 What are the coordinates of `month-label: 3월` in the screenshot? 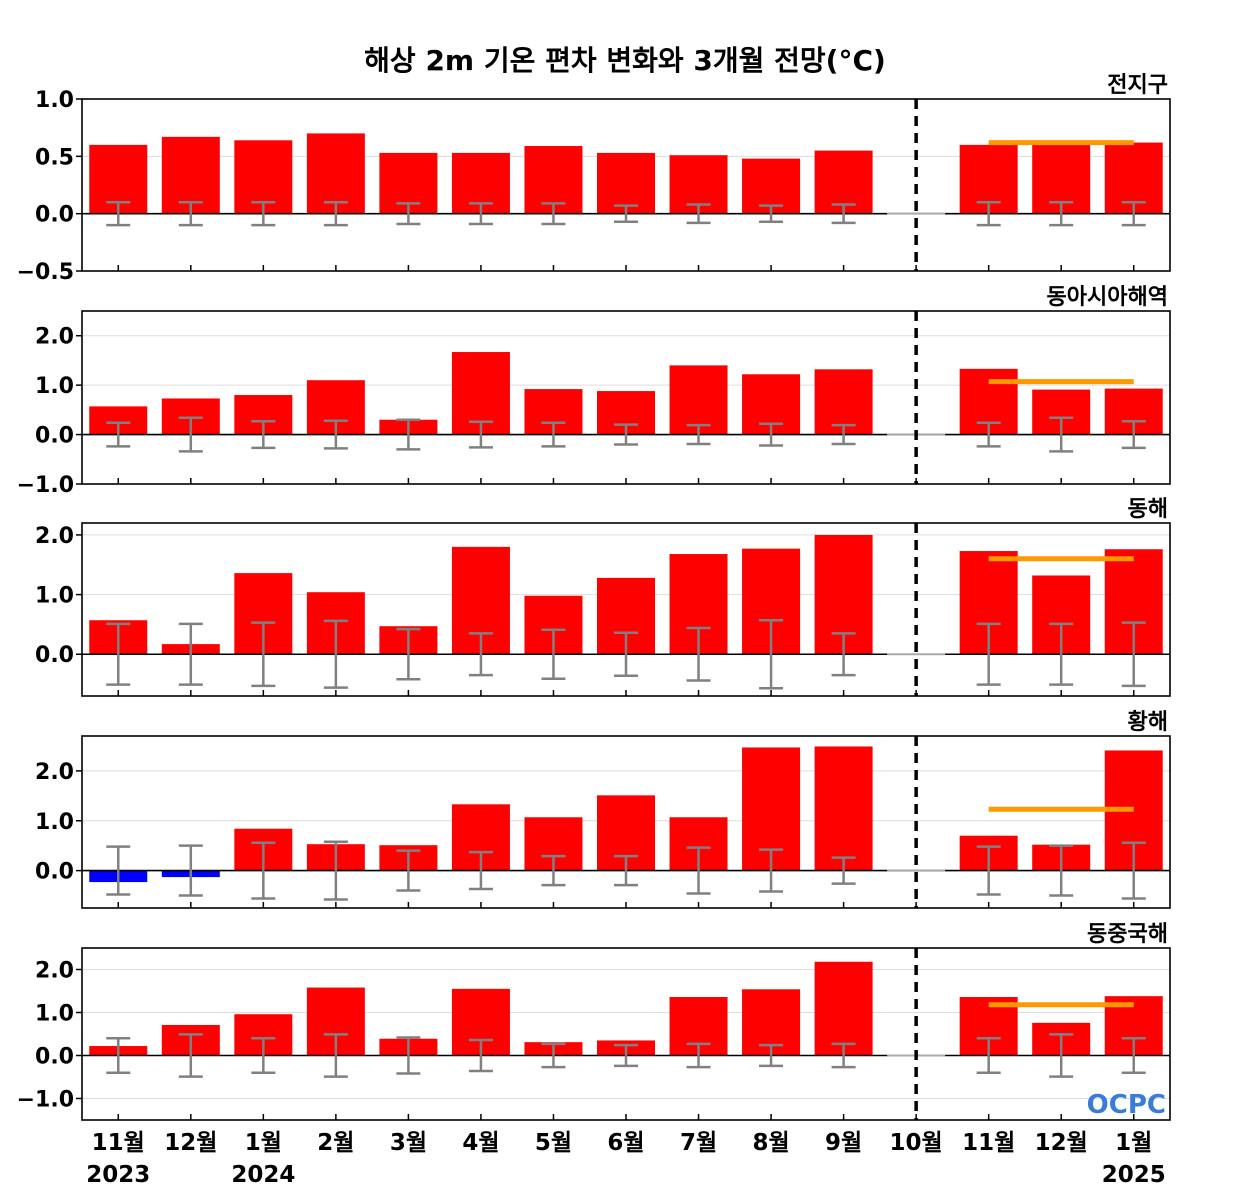 It's located at (408, 1143).